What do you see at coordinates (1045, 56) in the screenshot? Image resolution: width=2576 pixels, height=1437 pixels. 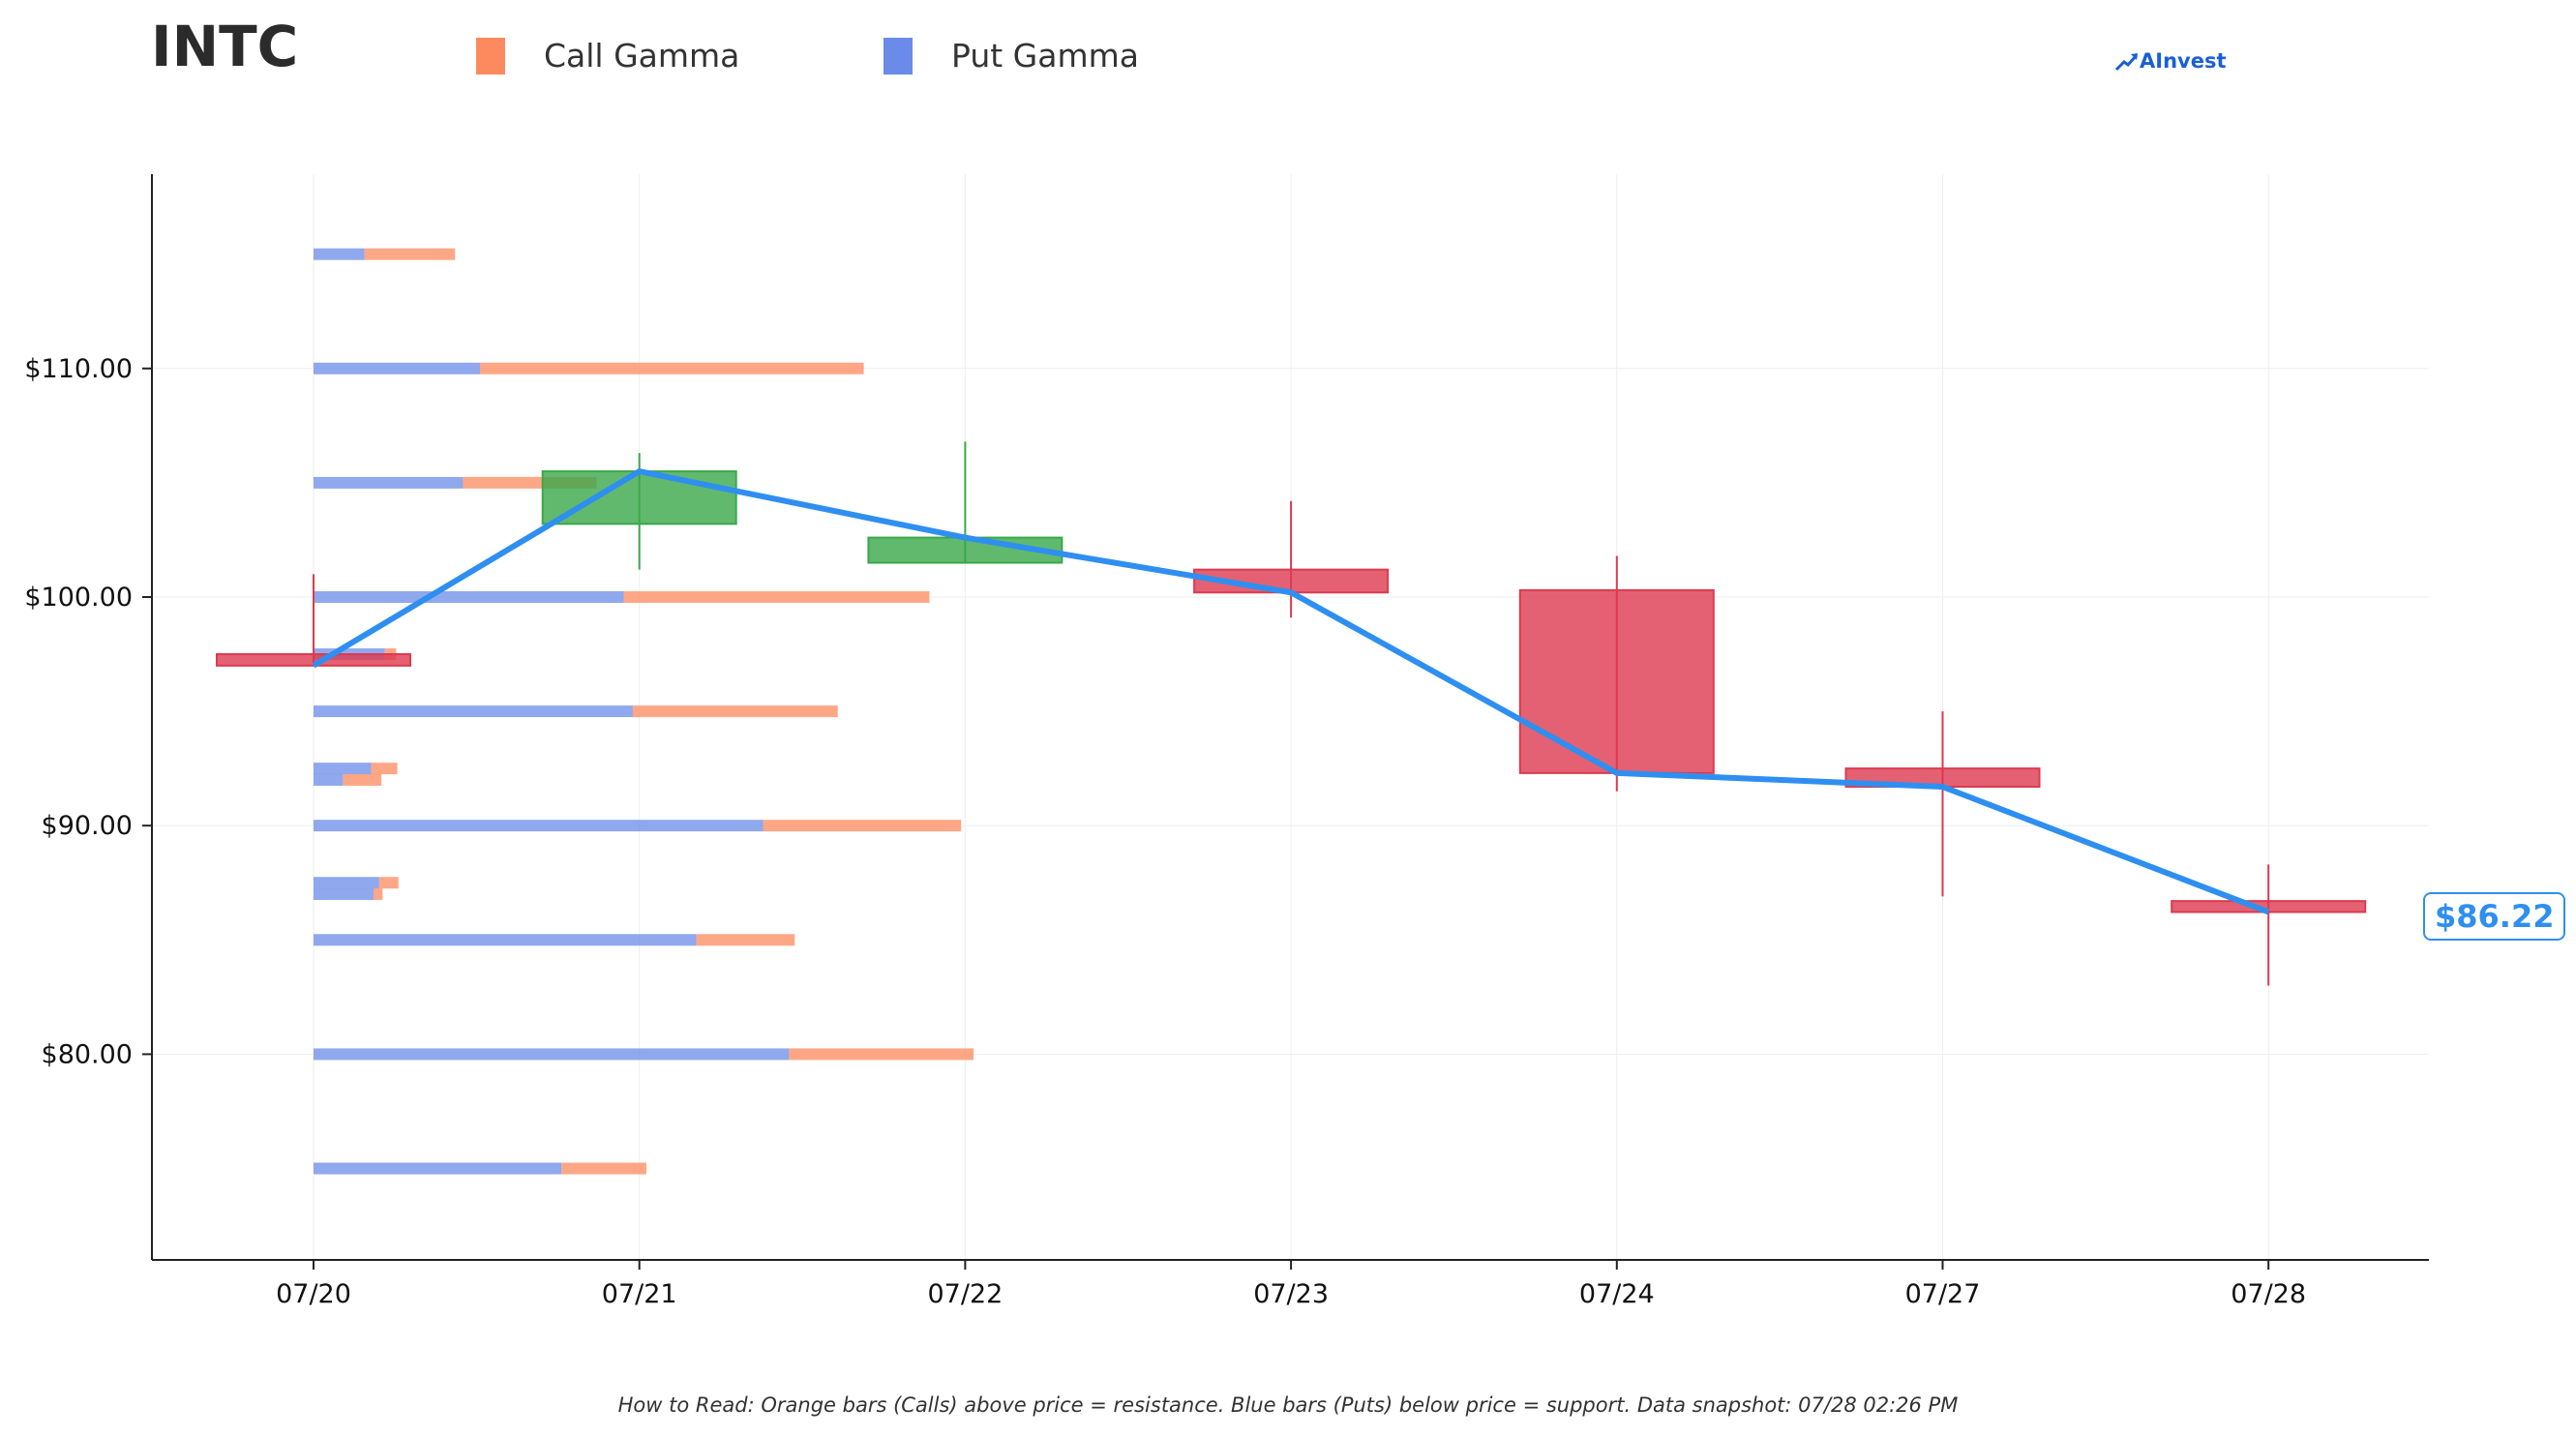 I see `put-gamma-label: Put Gamma` at bounding box center [1045, 56].